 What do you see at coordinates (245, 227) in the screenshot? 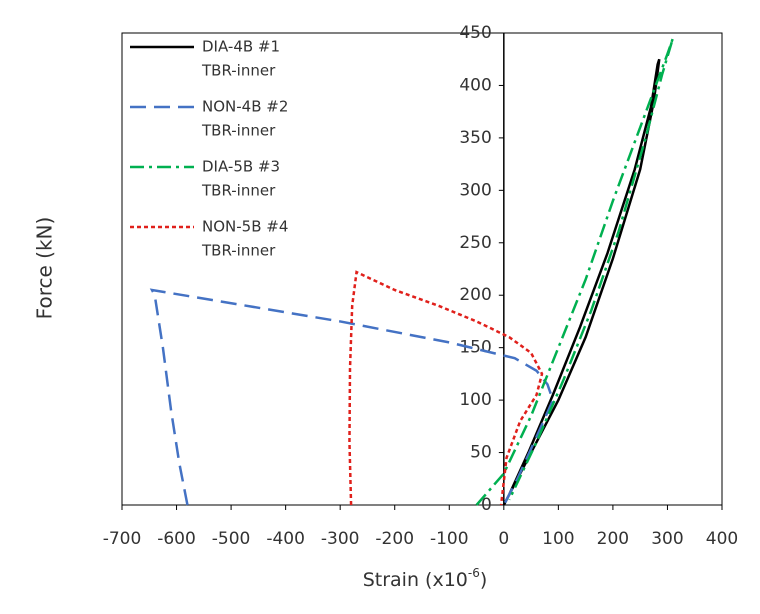
I see `legend-label: NON-5B #4` at bounding box center [245, 227].